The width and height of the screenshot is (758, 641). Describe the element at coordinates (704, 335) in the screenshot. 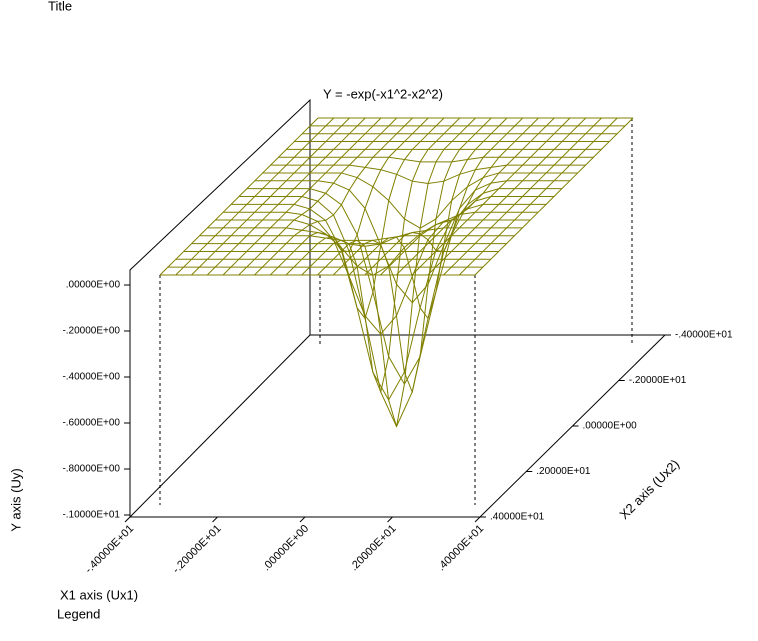

I see `x2-tick-label: -.40000E+01` at that location.